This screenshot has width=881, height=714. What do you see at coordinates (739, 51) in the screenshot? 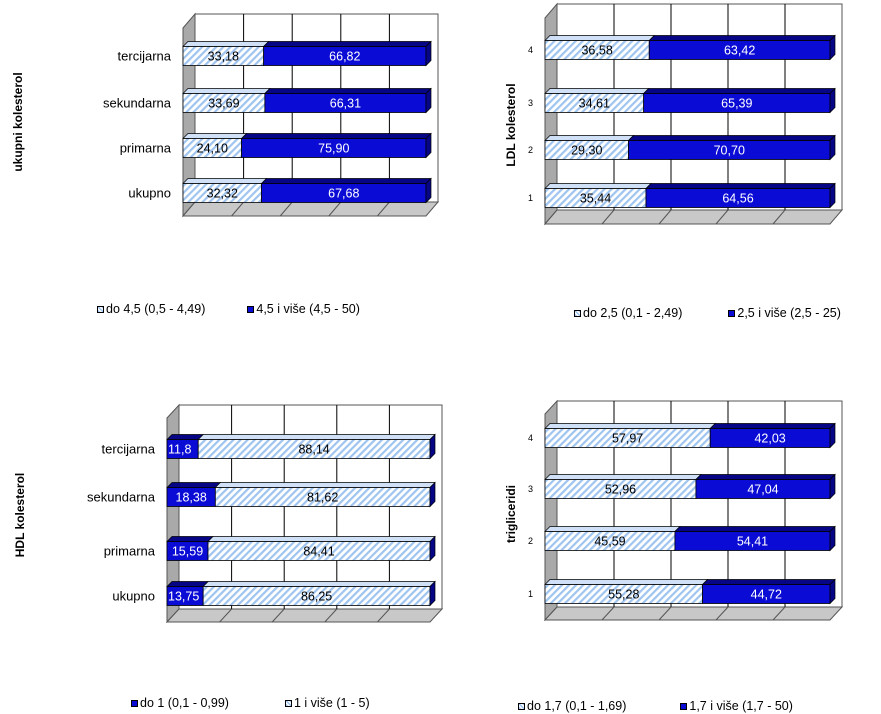
I see `data-label: 63,42` at bounding box center [739, 51].